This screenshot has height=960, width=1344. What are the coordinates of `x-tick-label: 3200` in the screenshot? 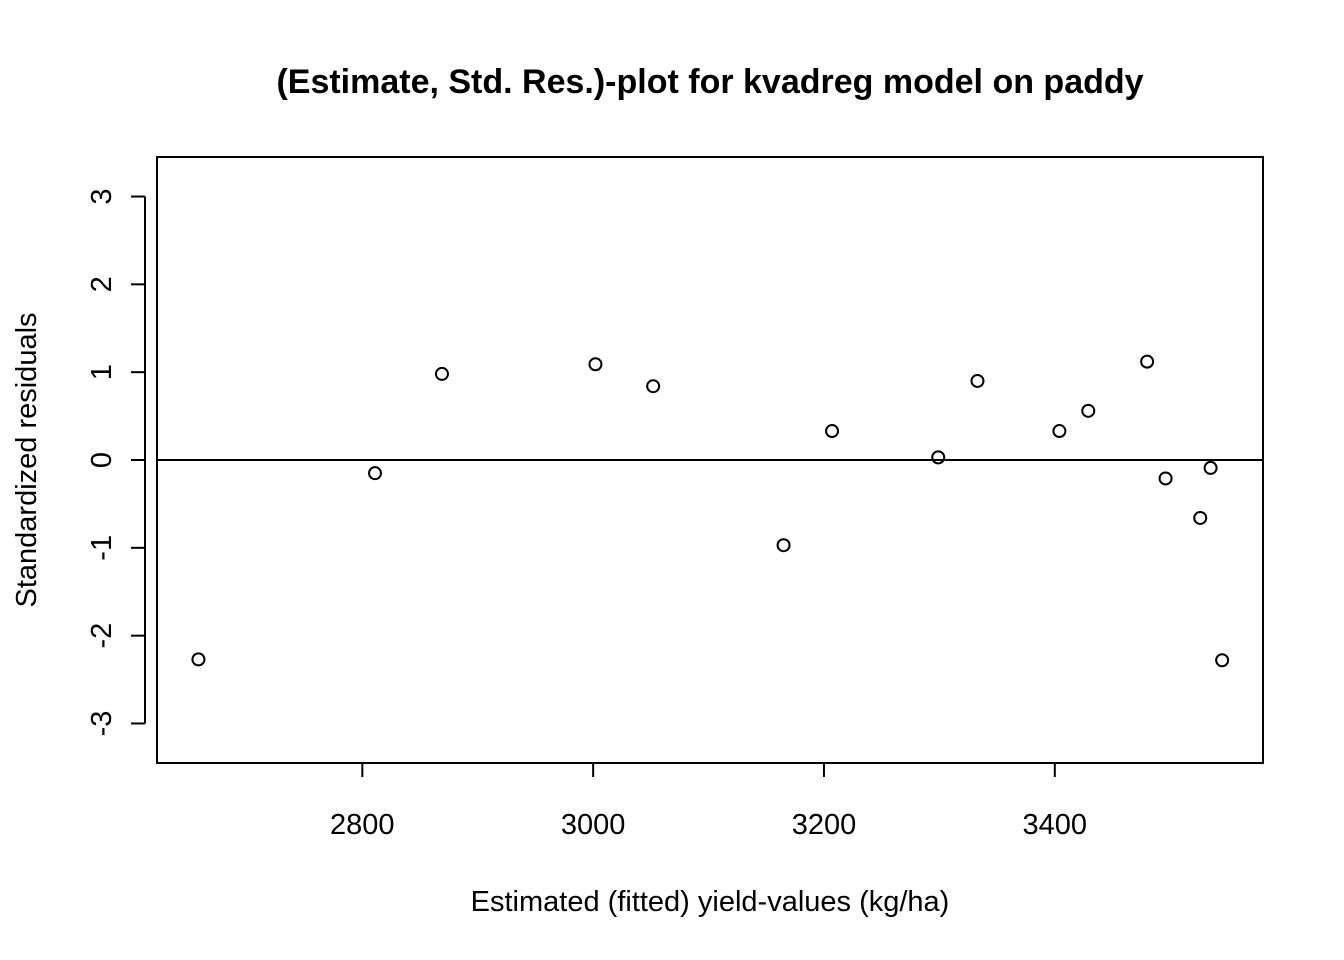 It's located at (824, 825).